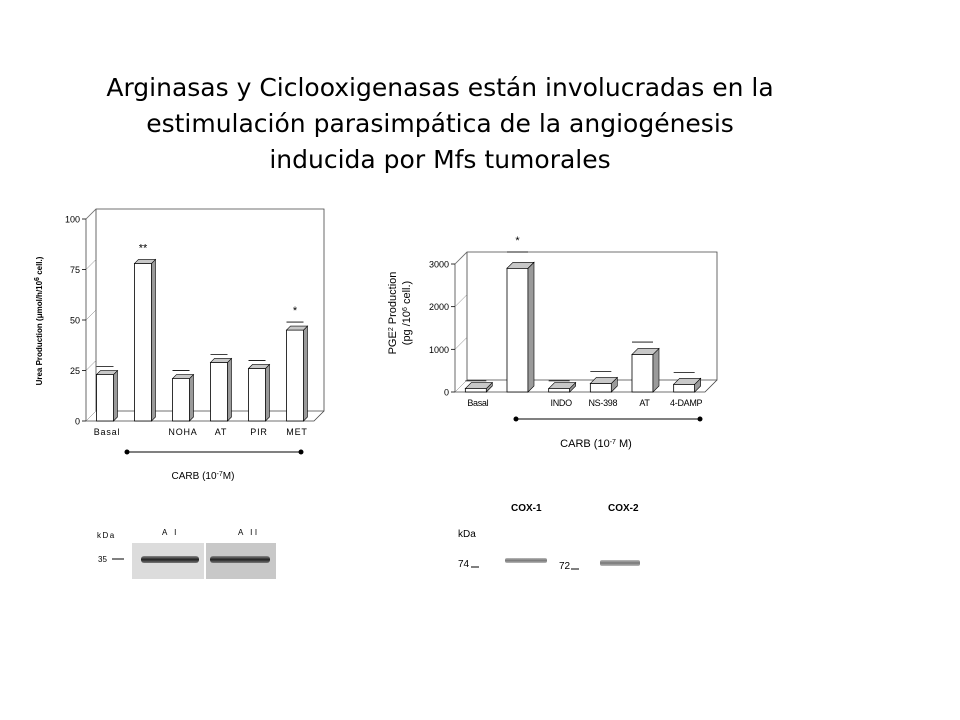 This screenshot has height=720, width=960. What do you see at coordinates (170, 532) in the screenshot?
I see `blot1-lane-label-1: A I` at bounding box center [170, 532].